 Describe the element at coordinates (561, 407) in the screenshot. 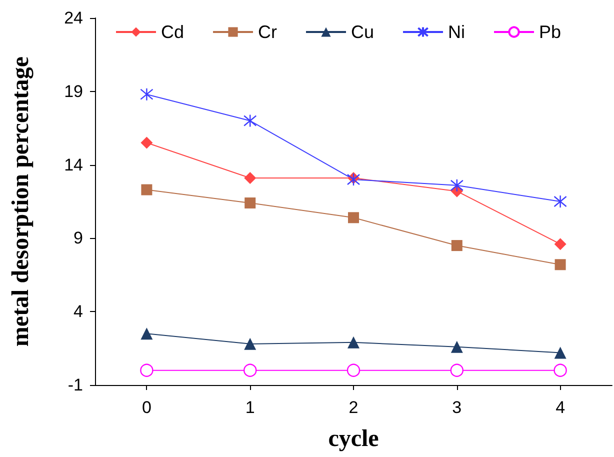

I see `x-tick-label: 4` at that location.